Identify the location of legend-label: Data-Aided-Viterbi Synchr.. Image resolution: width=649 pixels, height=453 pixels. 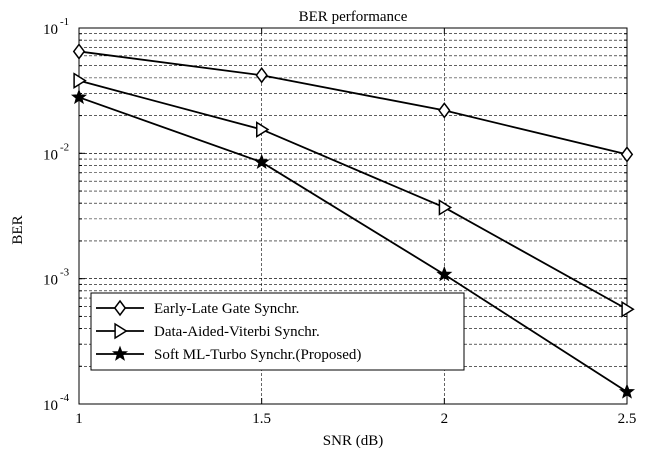
(237, 332).